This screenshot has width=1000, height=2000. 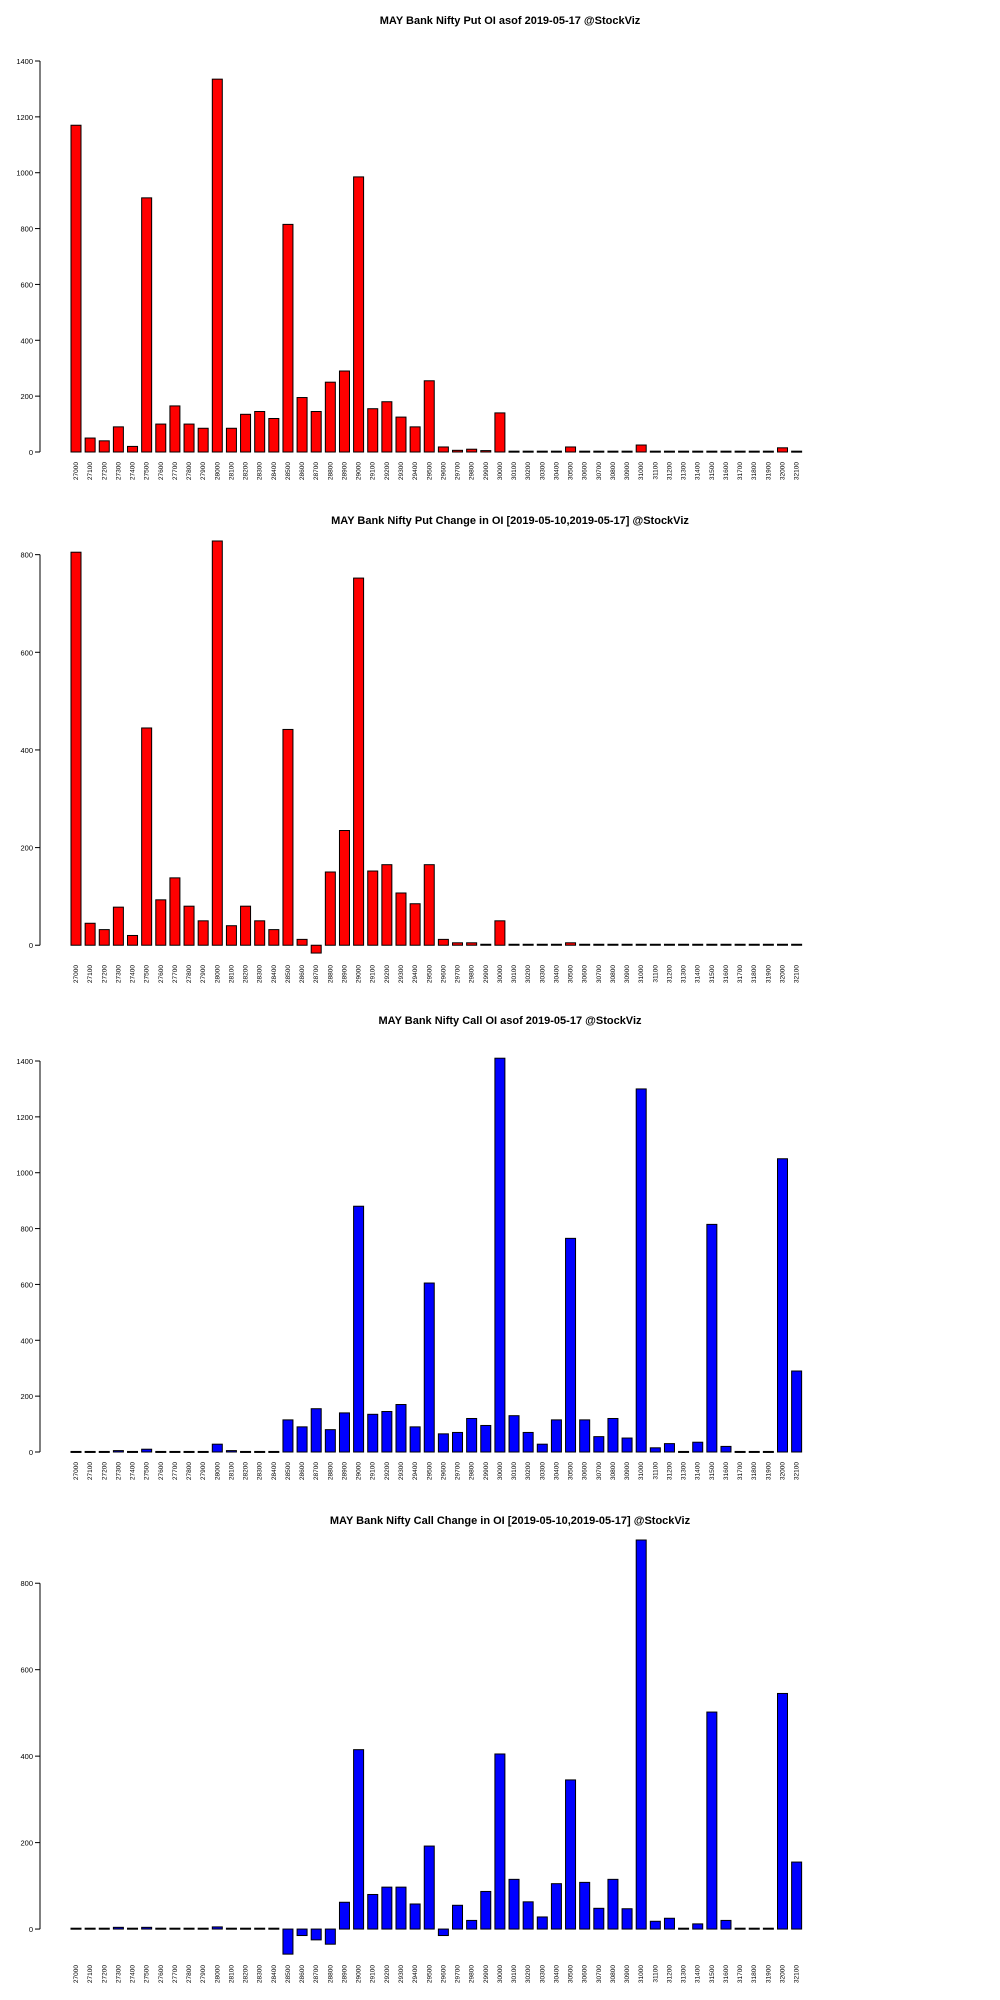 I want to click on call-oi-x-tick-label: 32100, so click(x=797, y=1471).